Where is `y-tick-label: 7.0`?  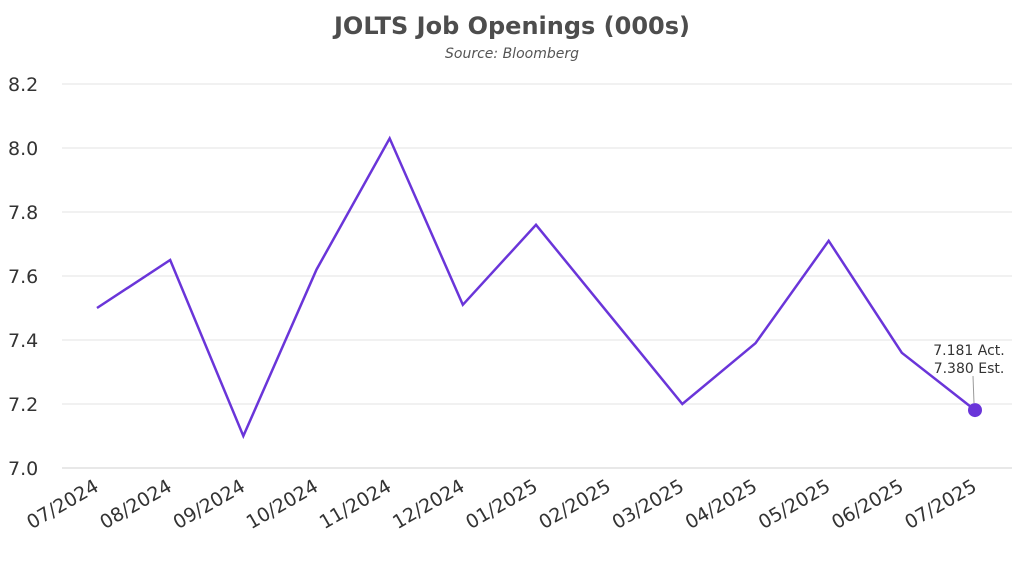 y-tick-label: 7.0 is located at coordinates (23, 469).